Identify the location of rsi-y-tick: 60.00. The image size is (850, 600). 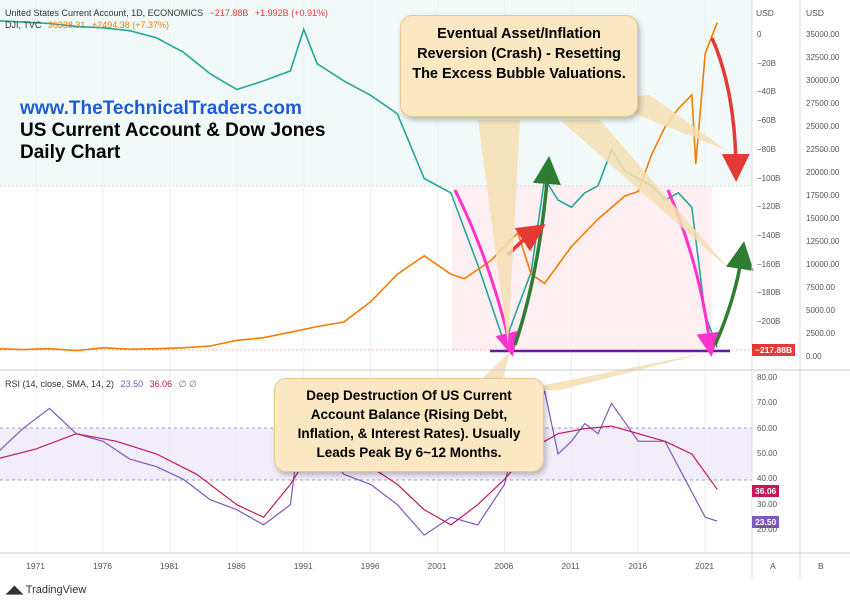
(767, 428).